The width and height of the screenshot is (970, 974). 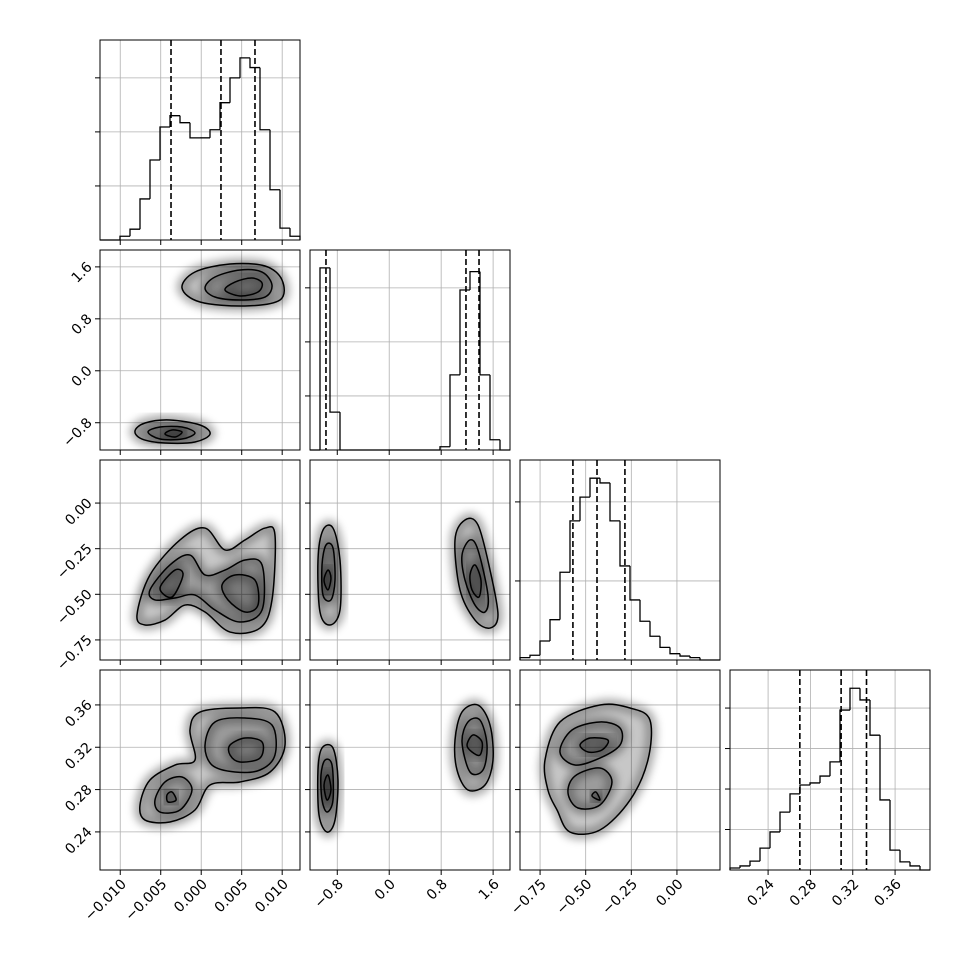 I want to click on y-tick-label: 0.36, so click(x=78, y=713).